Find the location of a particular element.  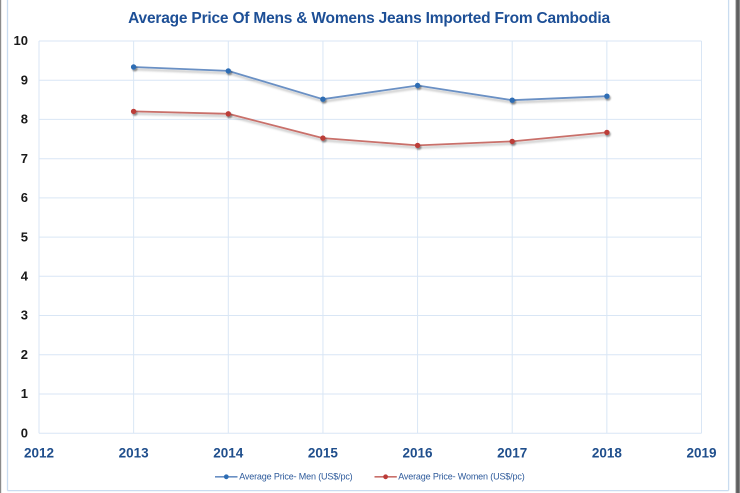

svg-text: 0 is located at coordinates (24, 432).